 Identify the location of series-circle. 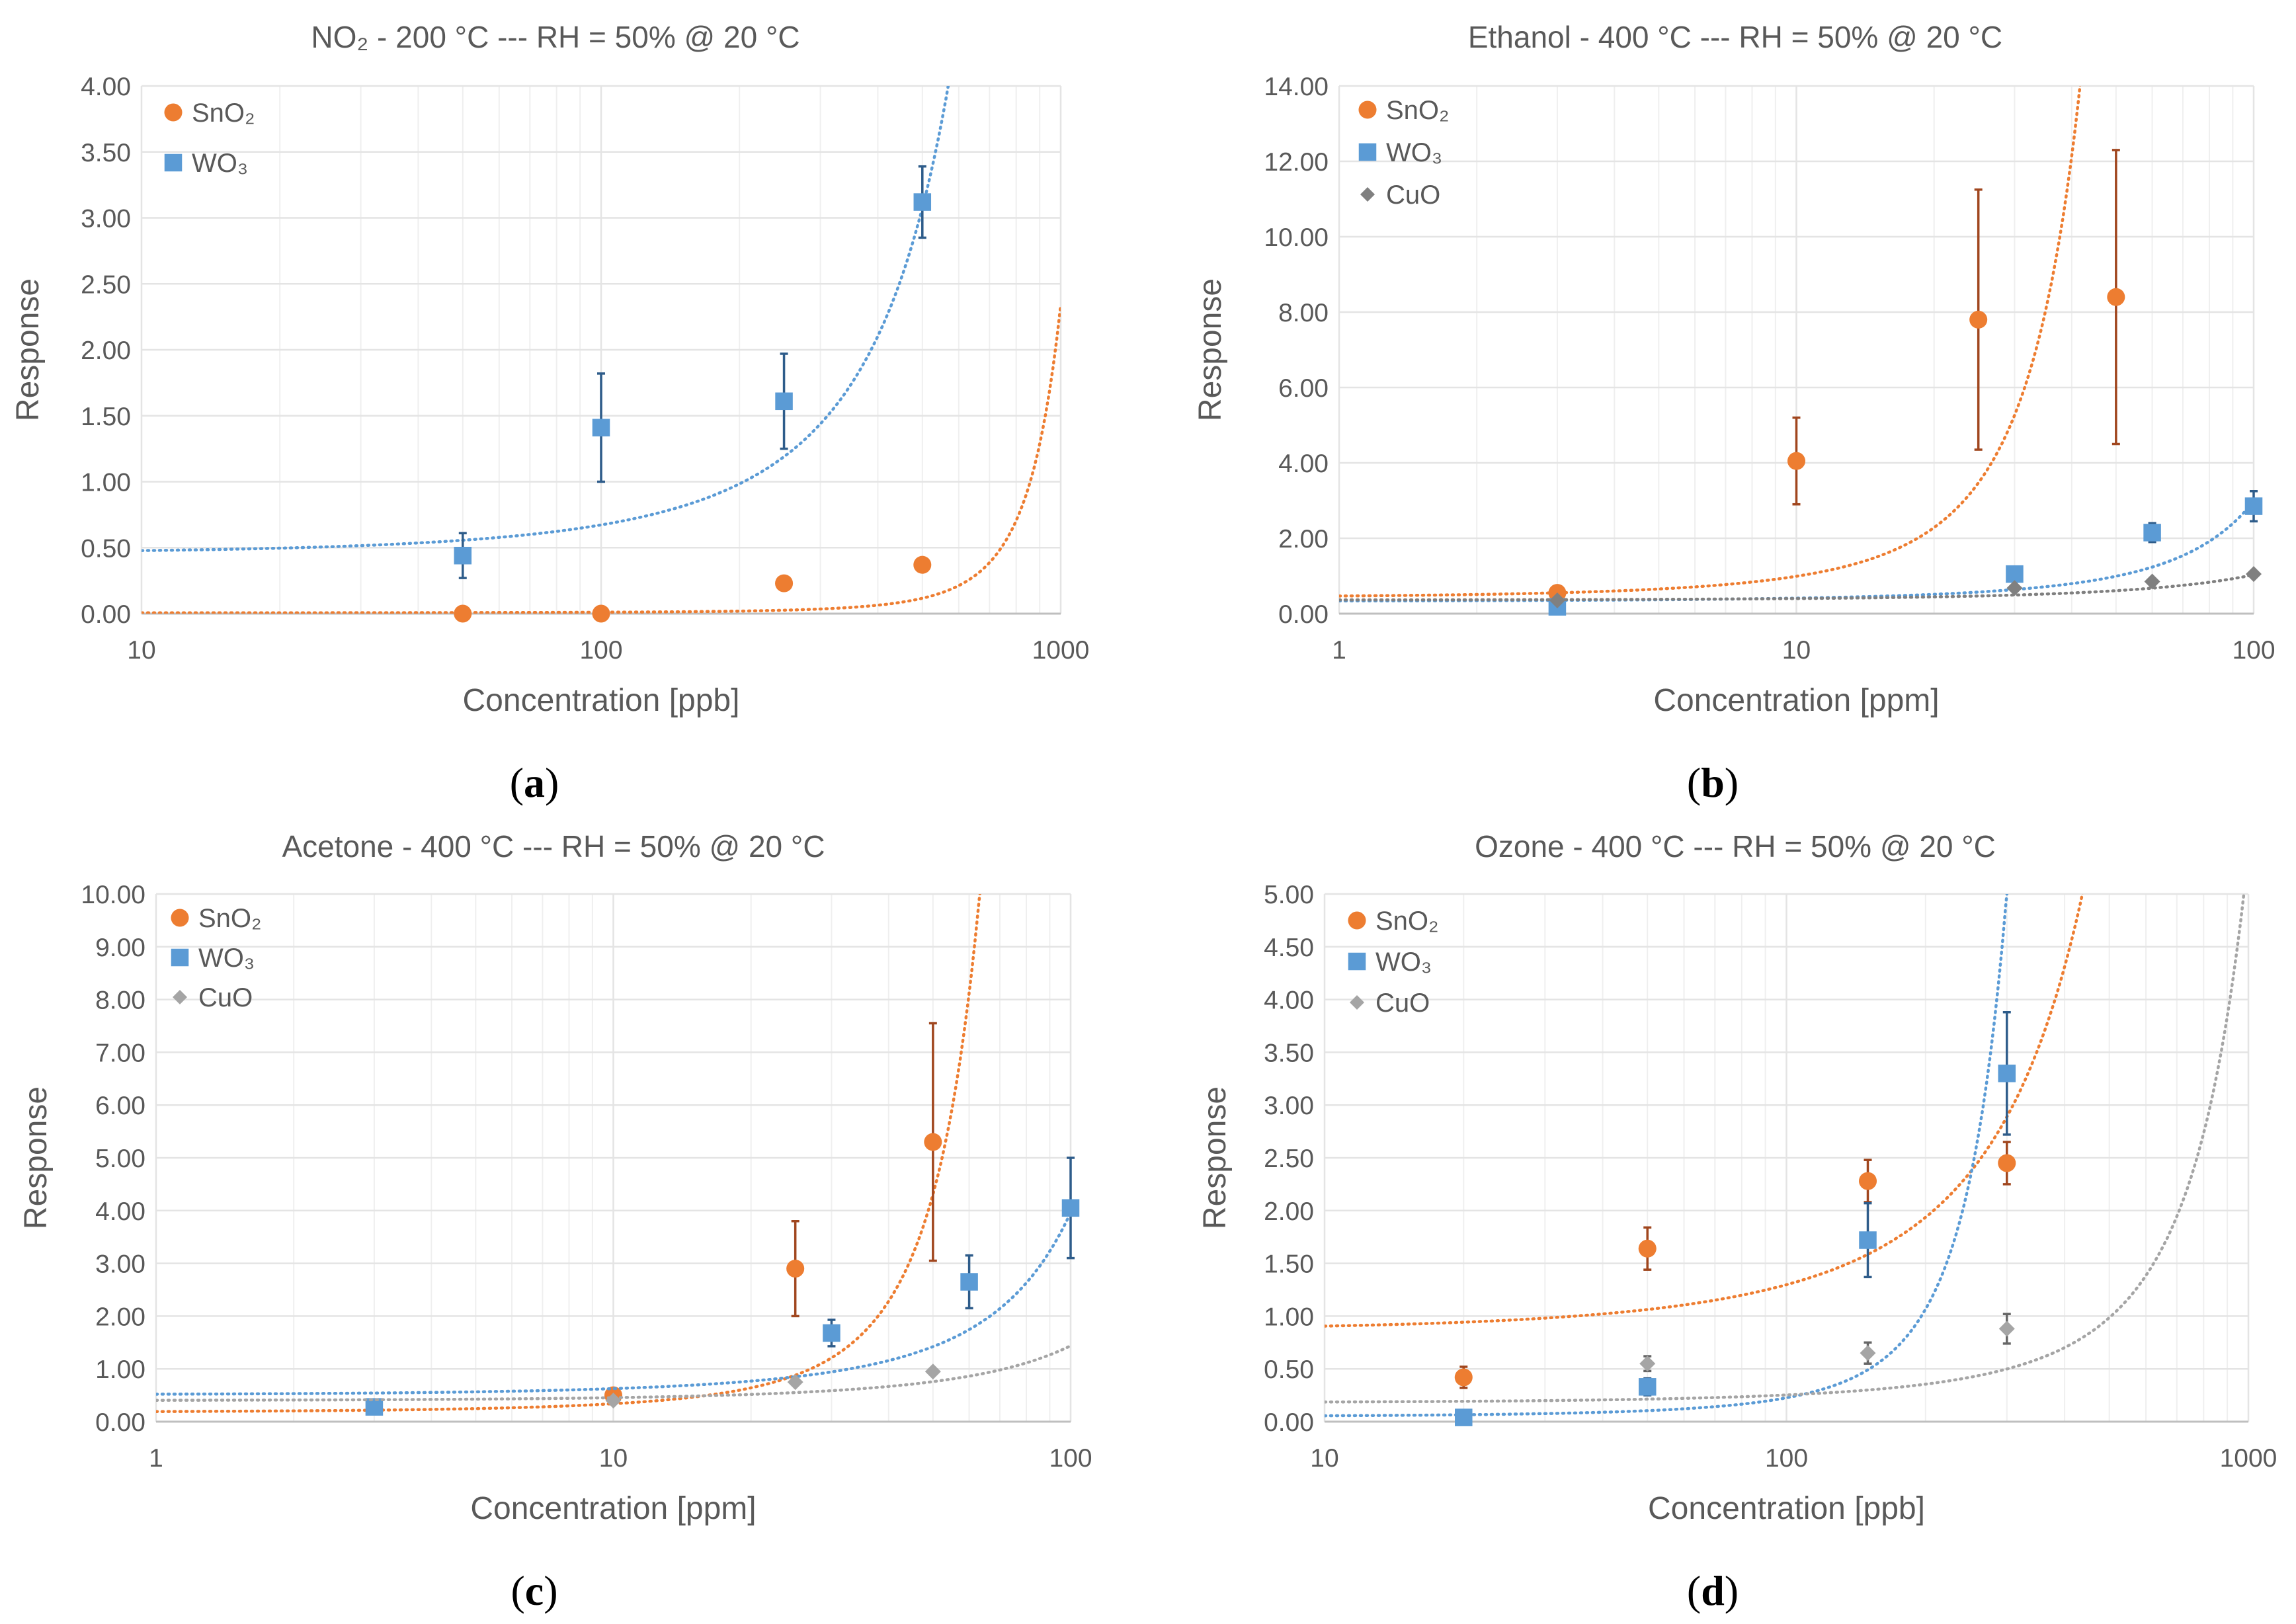
(1732, 344).